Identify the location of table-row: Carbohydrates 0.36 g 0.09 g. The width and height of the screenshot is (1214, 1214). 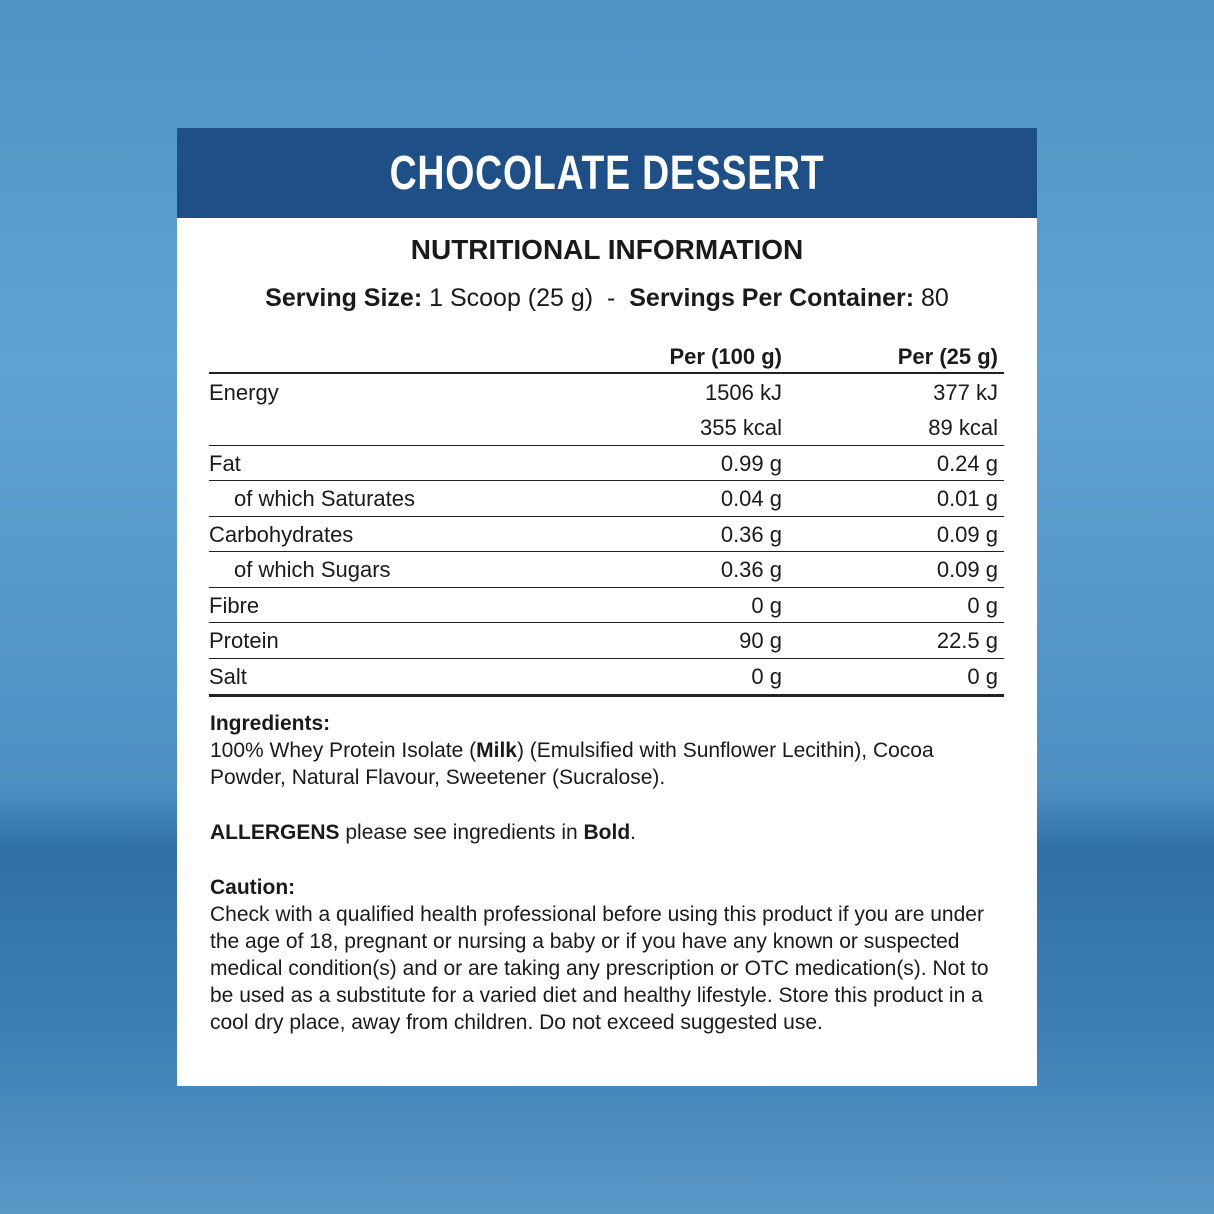
(606, 534).